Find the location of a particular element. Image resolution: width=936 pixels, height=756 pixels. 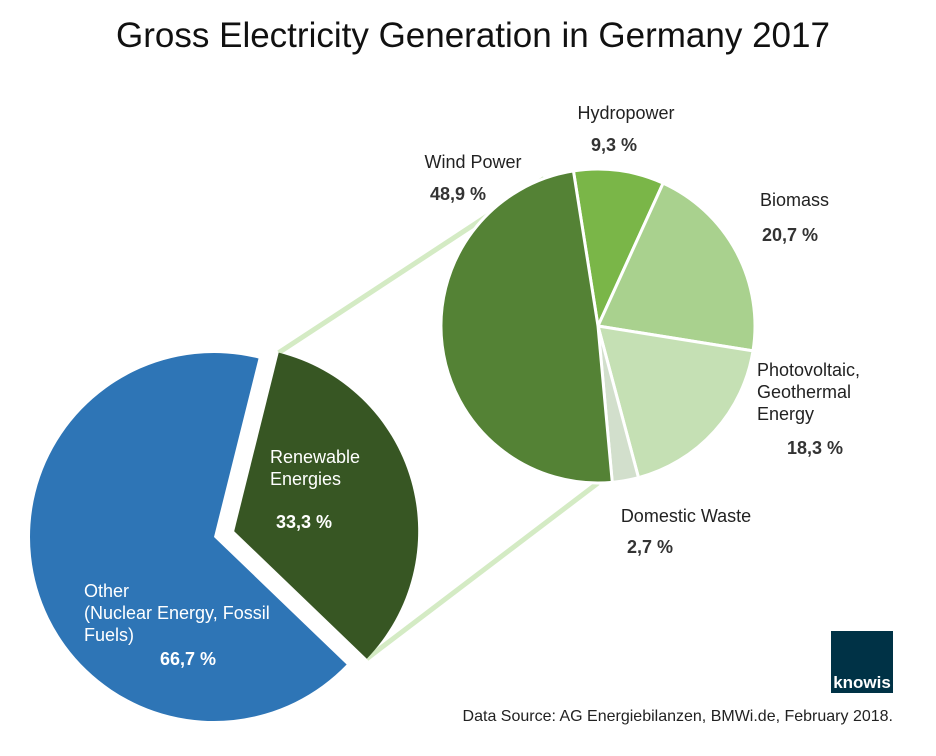

renewables-breakdown-pie is located at coordinates (598, 326).